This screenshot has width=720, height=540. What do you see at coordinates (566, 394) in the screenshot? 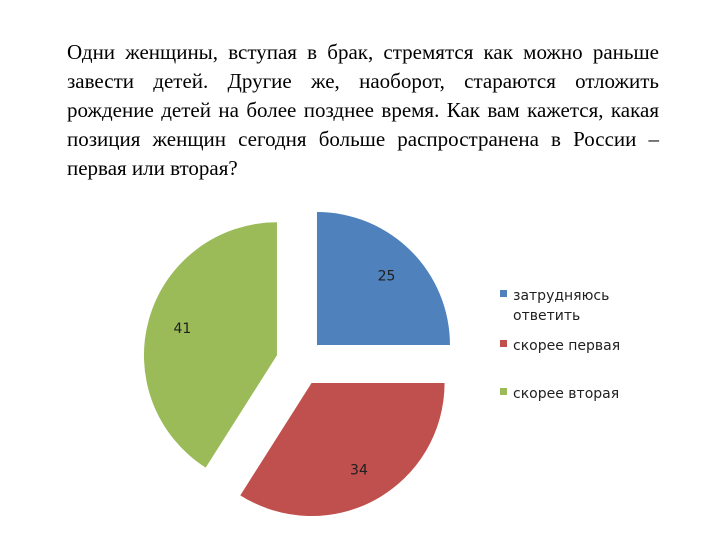
I see `legend-label: скорее вторая` at bounding box center [566, 394].